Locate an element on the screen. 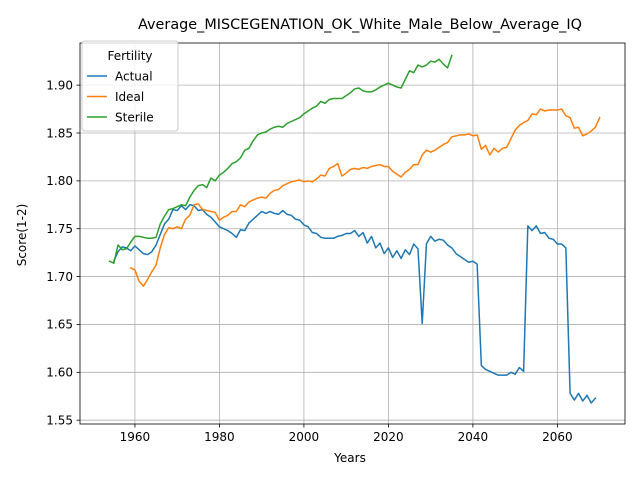 This screenshot has height=480, width=640. x-tick-label: 2000 is located at coordinates (304, 437).